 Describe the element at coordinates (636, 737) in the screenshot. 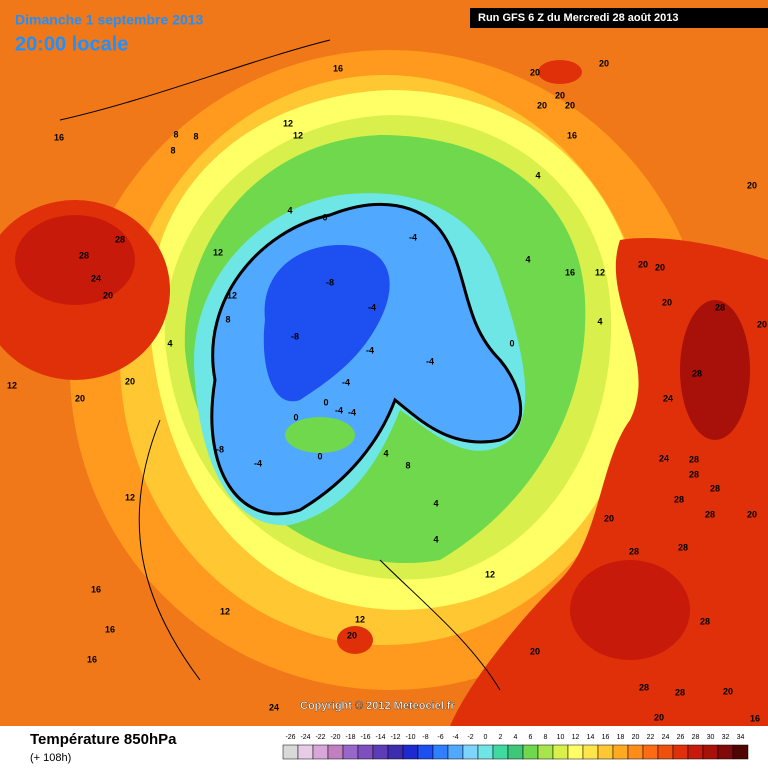

I see `scale-label: 20` at that location.